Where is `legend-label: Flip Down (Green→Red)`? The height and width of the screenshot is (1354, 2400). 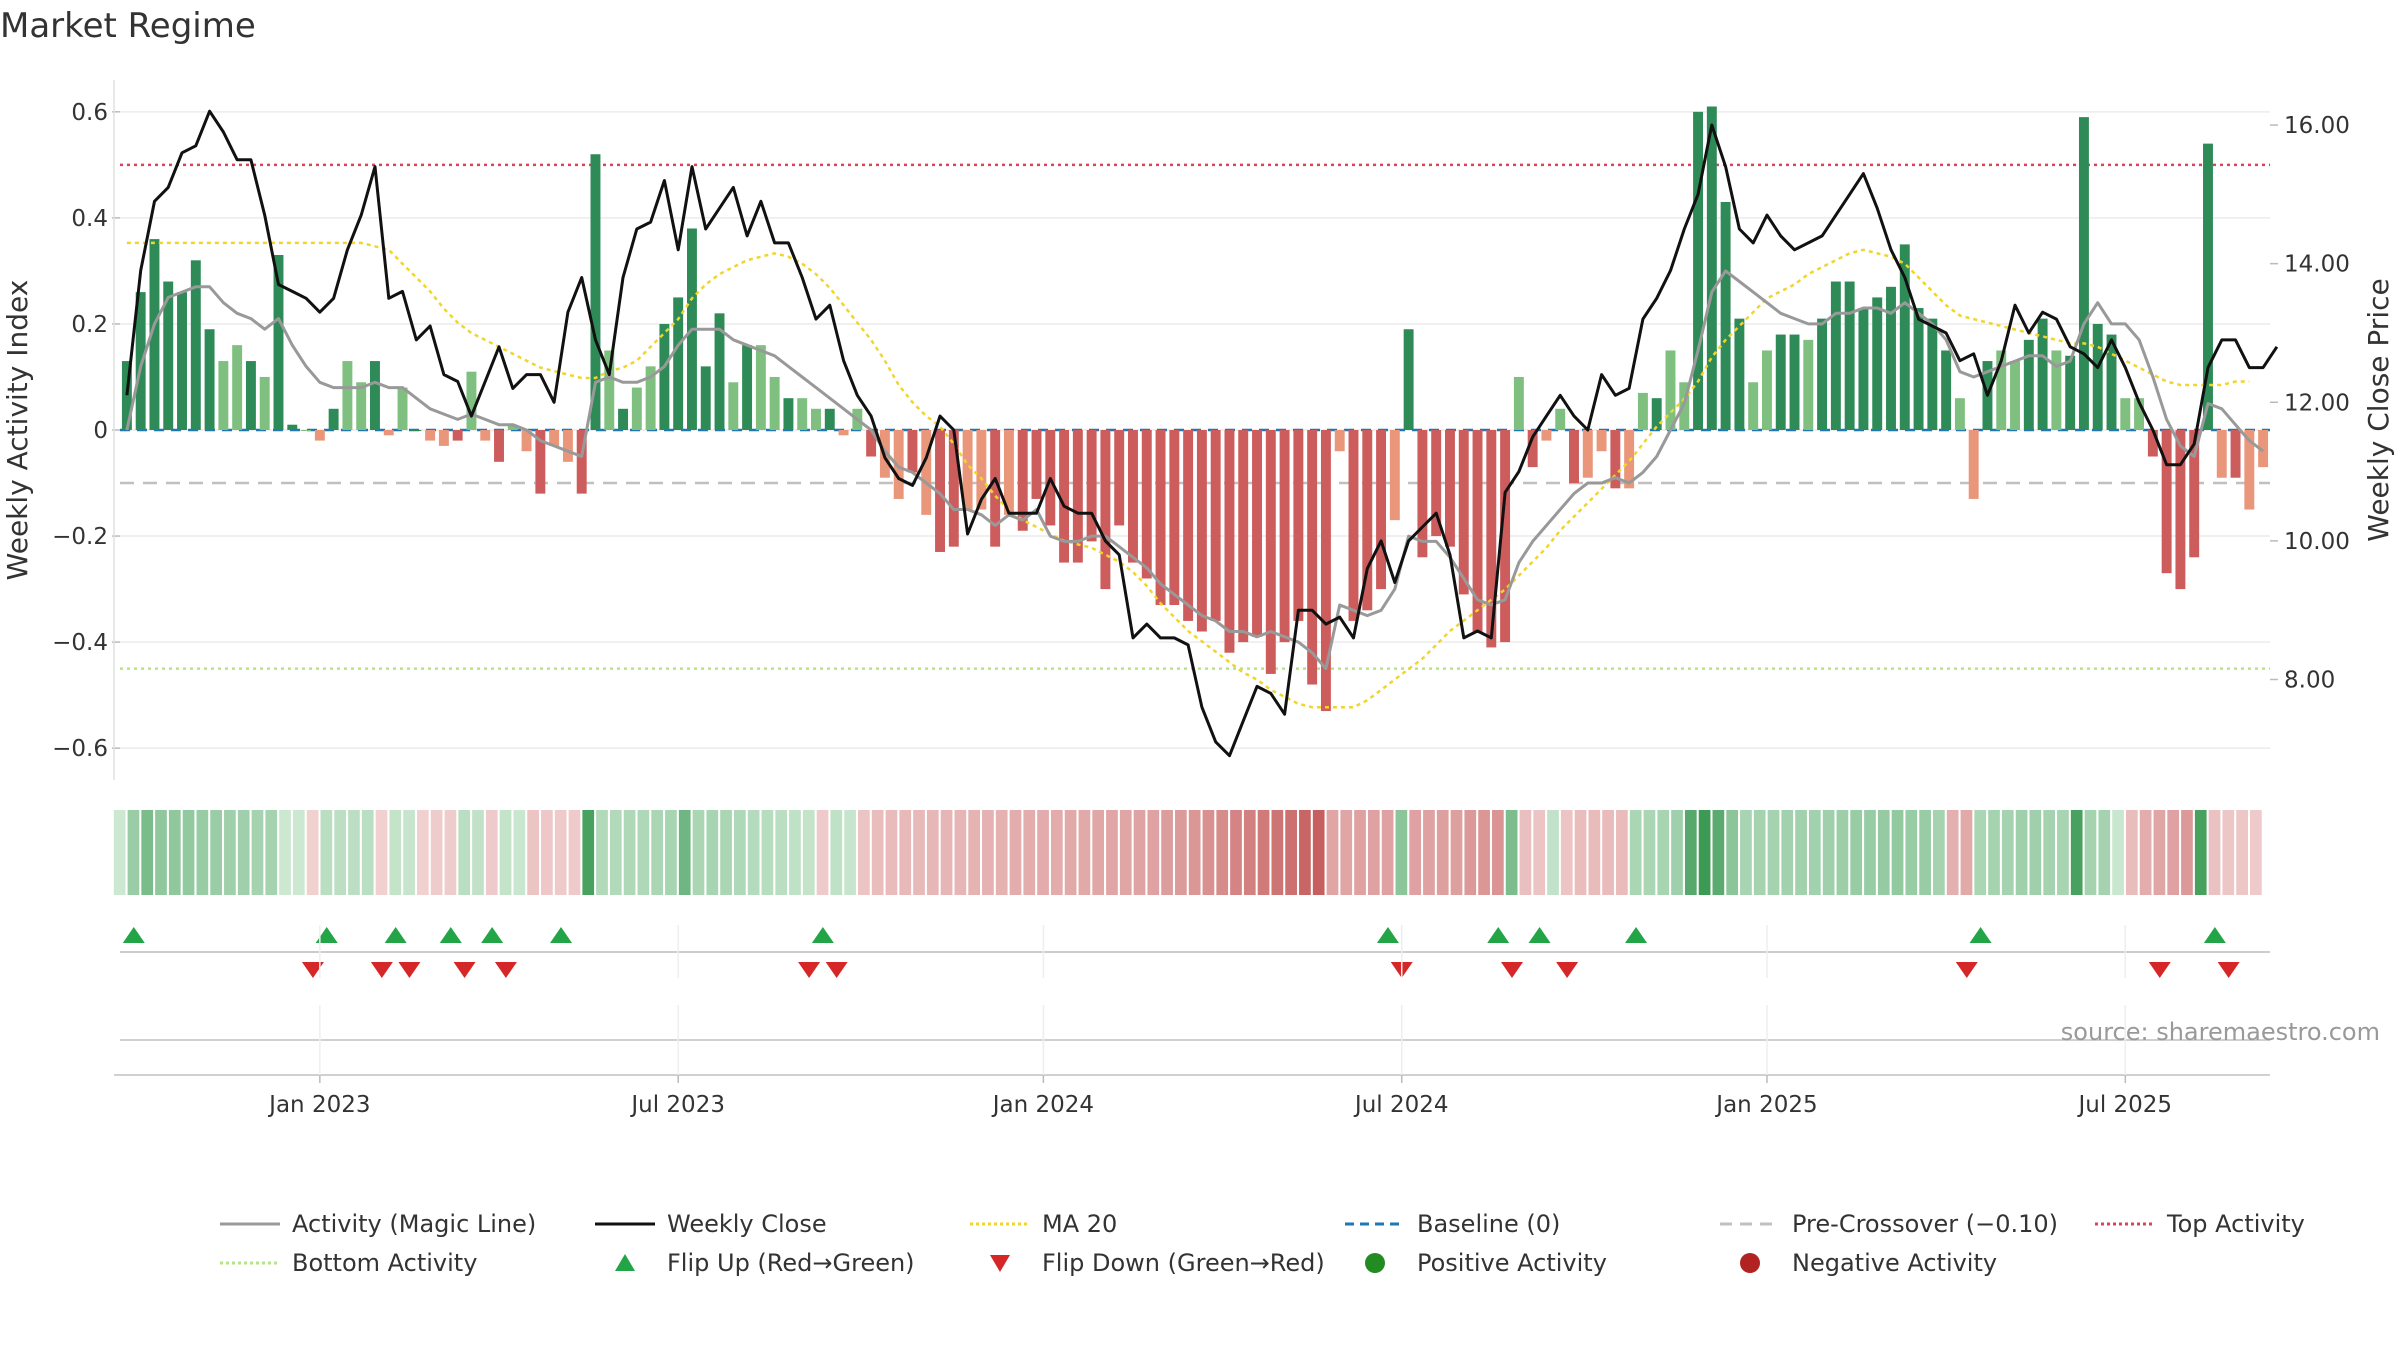 legend-label: Flip Down (Green→Red) is located at coordinates (1183, 1263).